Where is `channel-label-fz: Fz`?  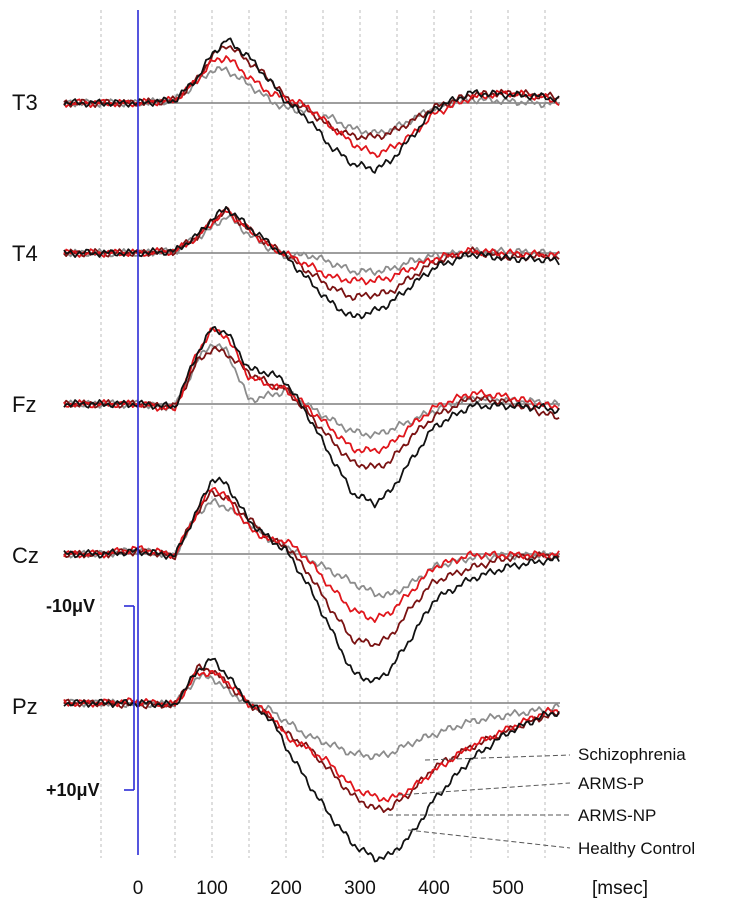 channel-label-fz: Fz is located at coordinates (24, 404).